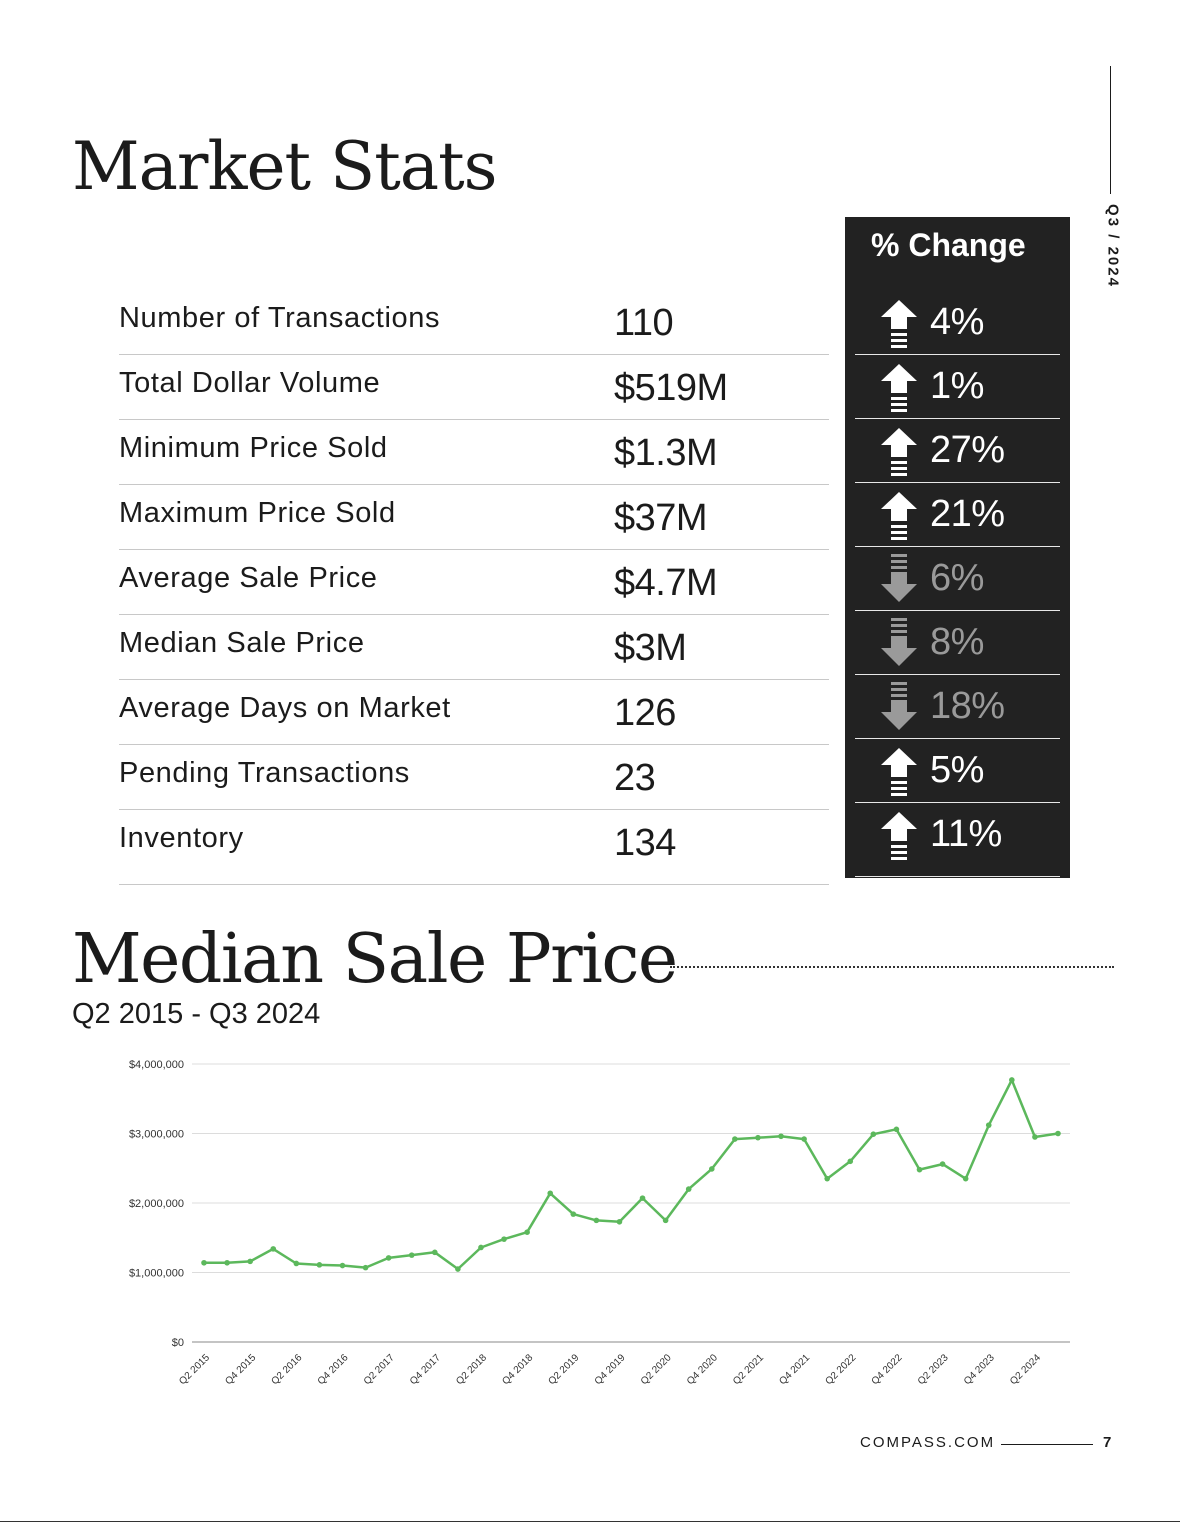 This screenshot has height=1524, width=1180. What do you see at coordinates (702, 1369) in the screenshot?
I see `x-tick-label: Q4 2020` at bounding box center [702, 1369].